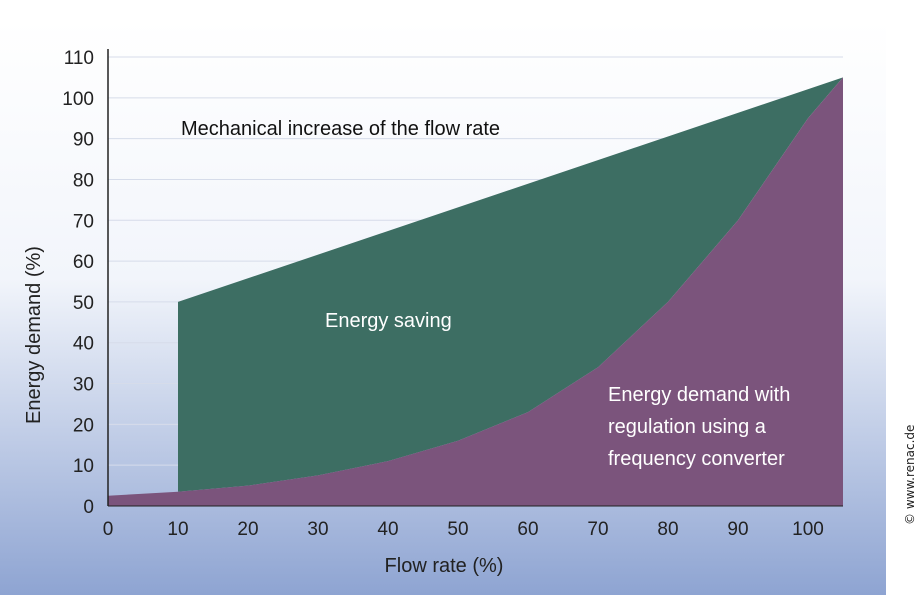 This screenshot has width=916, height=601. I want to click on annotation-mechanical: Mechanical increase of the flow rate, so click(340, 129).